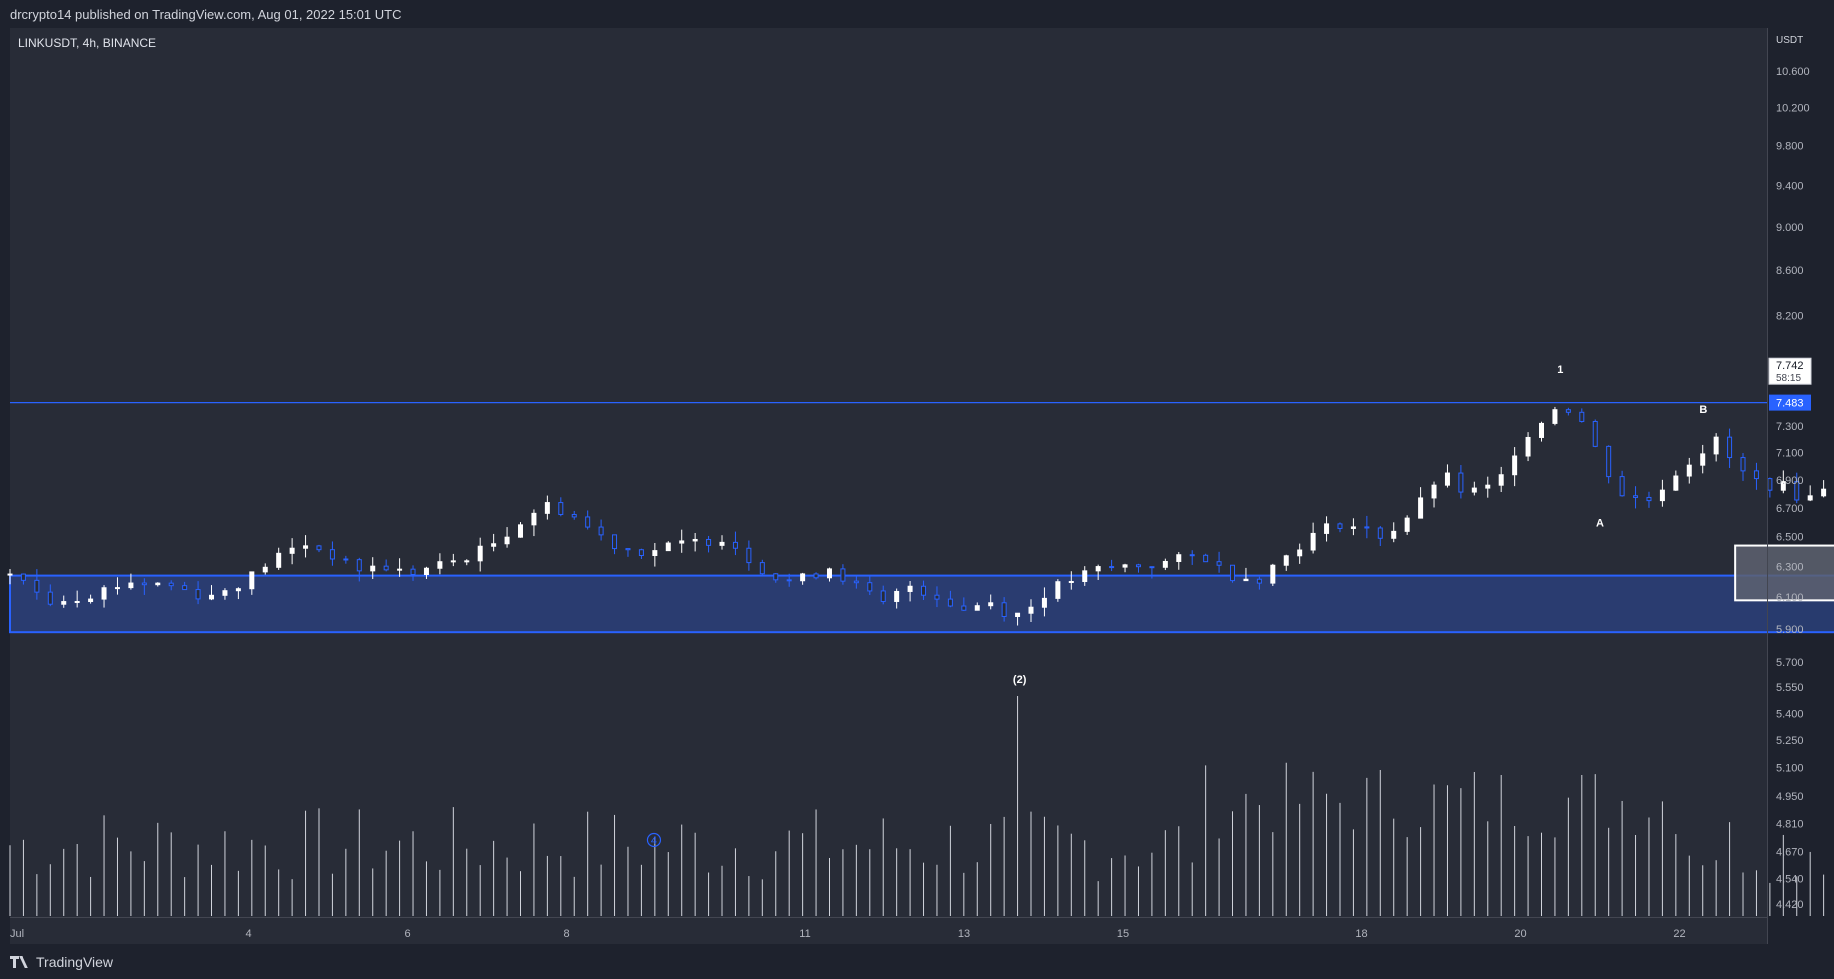 Image resolution: width=1834 pixels, height=979 pixels. I want to click on price-tick-label: 4.420, so click(1790, 905).